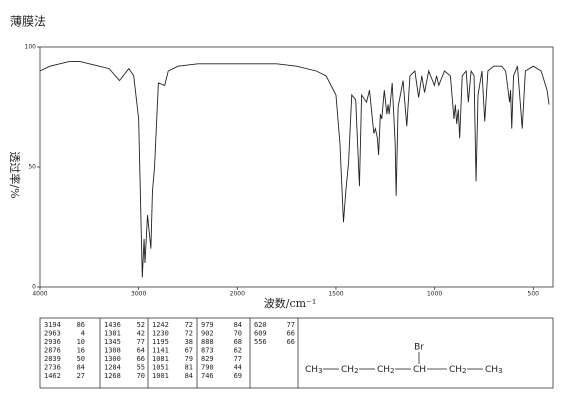 This screenshot has height=402, width=570. Describe the element at coordinates (52, 368) in the screenshot. I see `wavenumber-cell: 2736` at that location.